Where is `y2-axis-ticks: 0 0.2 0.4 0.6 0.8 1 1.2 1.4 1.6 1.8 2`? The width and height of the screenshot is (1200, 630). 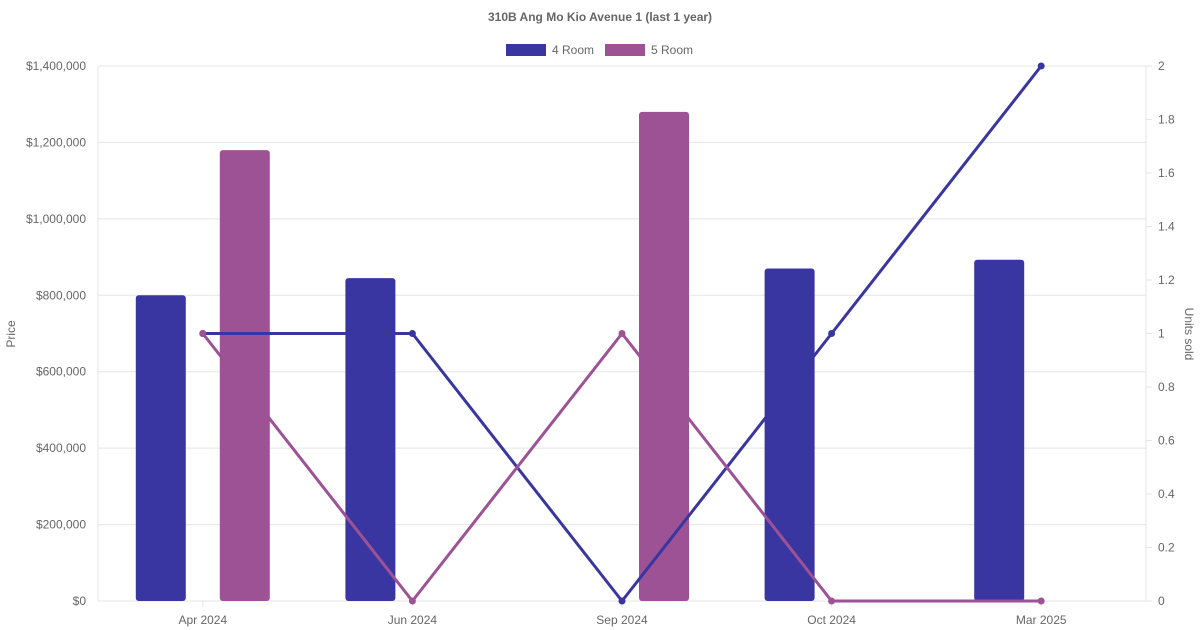 y2-axis-ticks: 0 0.2 0.4 0.6 0.8 1 1.2 1.4 1.6 1.8 2 is located at coordinates (1166, 333).